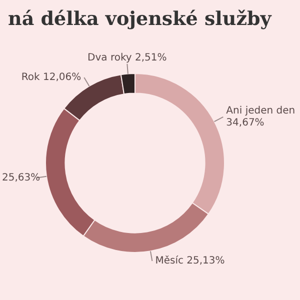 This screenshot has height=300, width=300. Describe the element at coordinates (261, 111) in the screenshot. I see `slice-label: Ani jeden den` at that location.